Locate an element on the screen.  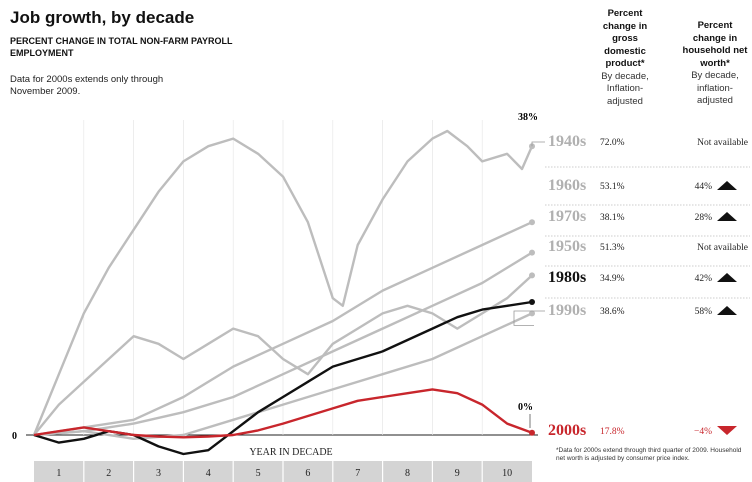
chart-title: Job growth, by decade is located at coordinates (102, 17).